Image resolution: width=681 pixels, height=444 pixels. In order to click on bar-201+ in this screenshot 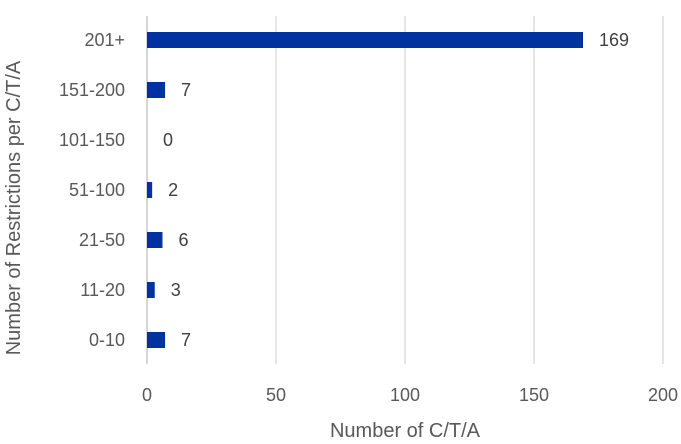, I will do `click(365, 40)`.